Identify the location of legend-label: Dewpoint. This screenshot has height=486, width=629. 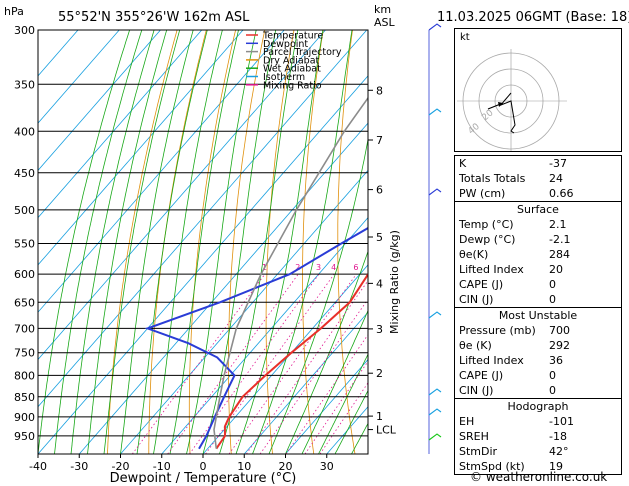
(285, 44).